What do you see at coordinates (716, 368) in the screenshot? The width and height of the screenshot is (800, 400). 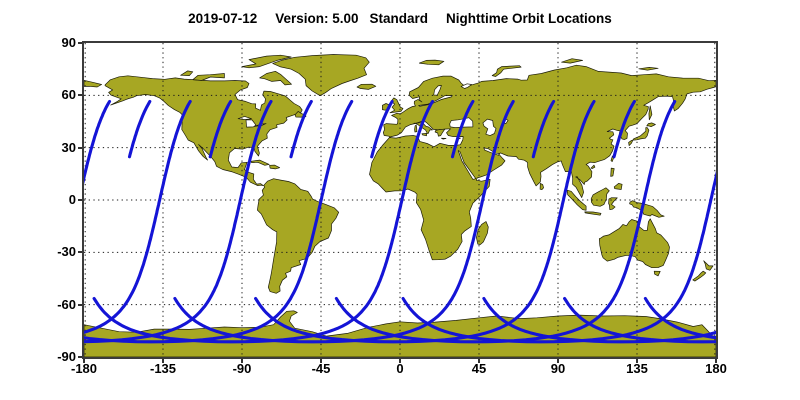 I see `x-axis-tick-label: 180` at bounding box center [716, 368].